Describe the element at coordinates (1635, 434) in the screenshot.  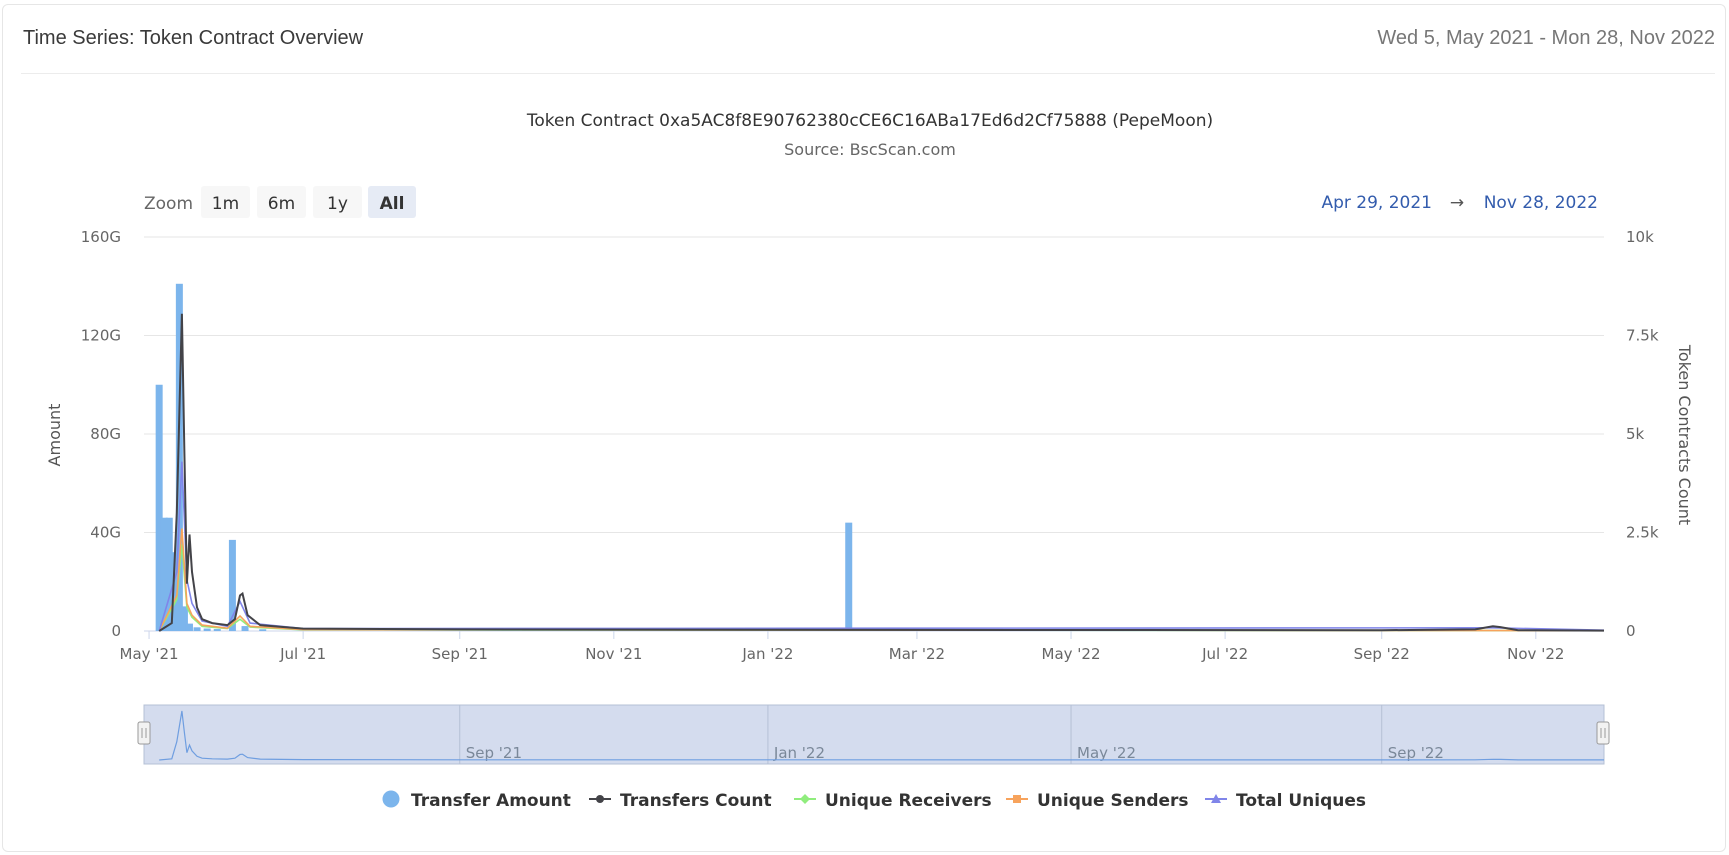
I see `y-right-tick-label: 5k` at that location.